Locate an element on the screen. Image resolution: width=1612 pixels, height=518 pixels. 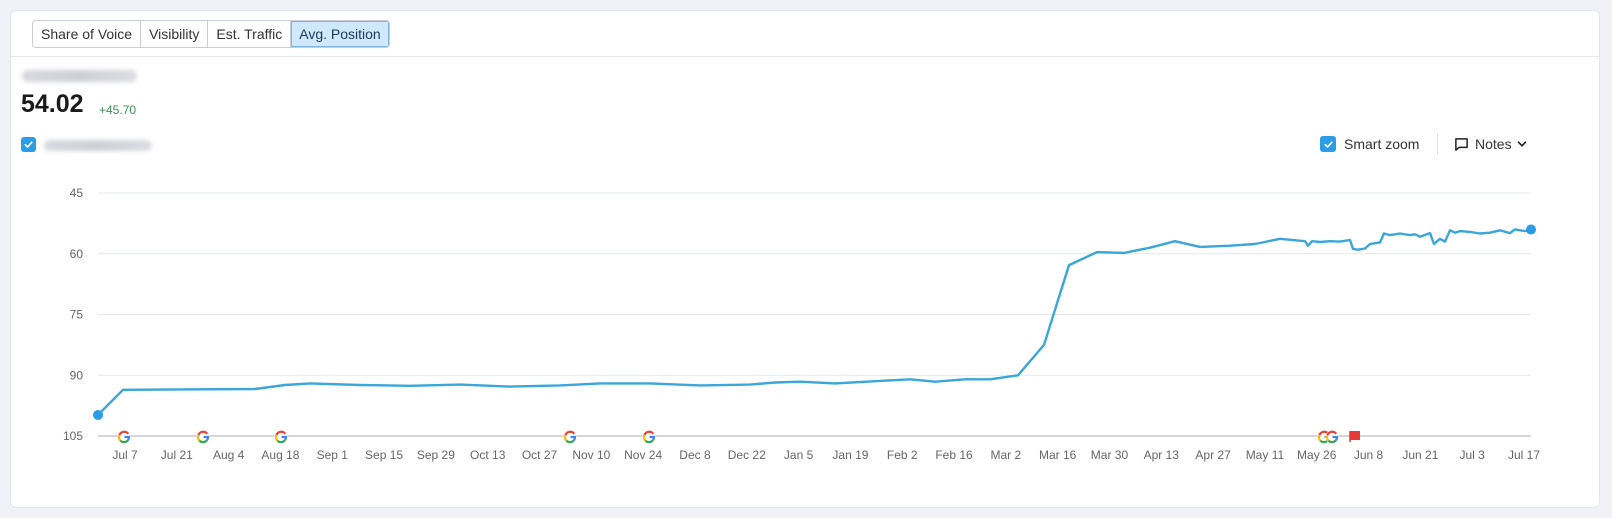
chevron-down-icon is located at coordinates (1521, 144).